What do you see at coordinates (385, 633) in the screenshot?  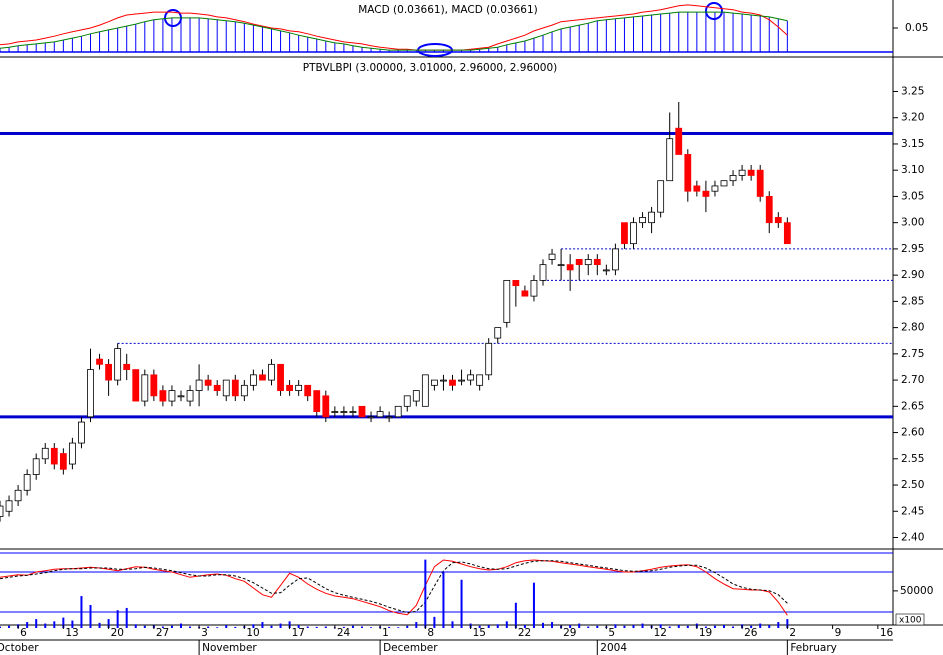 I see `x-tick-label: 1` at bounding box center [385, 633].